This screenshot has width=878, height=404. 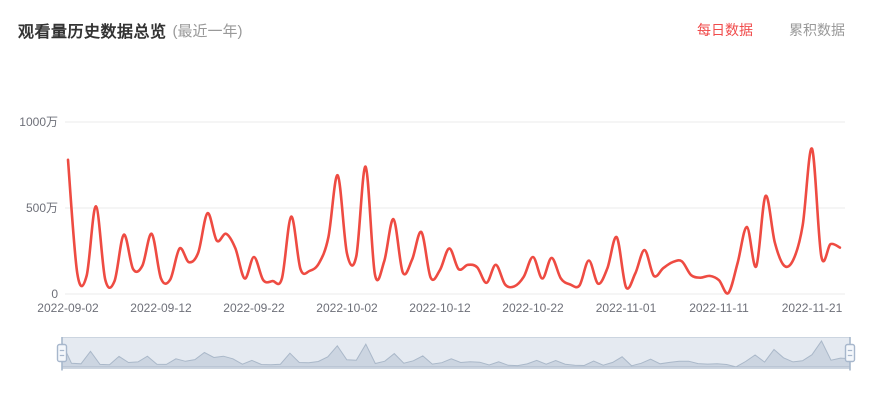 What do you see at coordinates (719, 308) in the screenshot?
I see `x-tick-label: 2022-11-11` at bounding box center [719, 308].